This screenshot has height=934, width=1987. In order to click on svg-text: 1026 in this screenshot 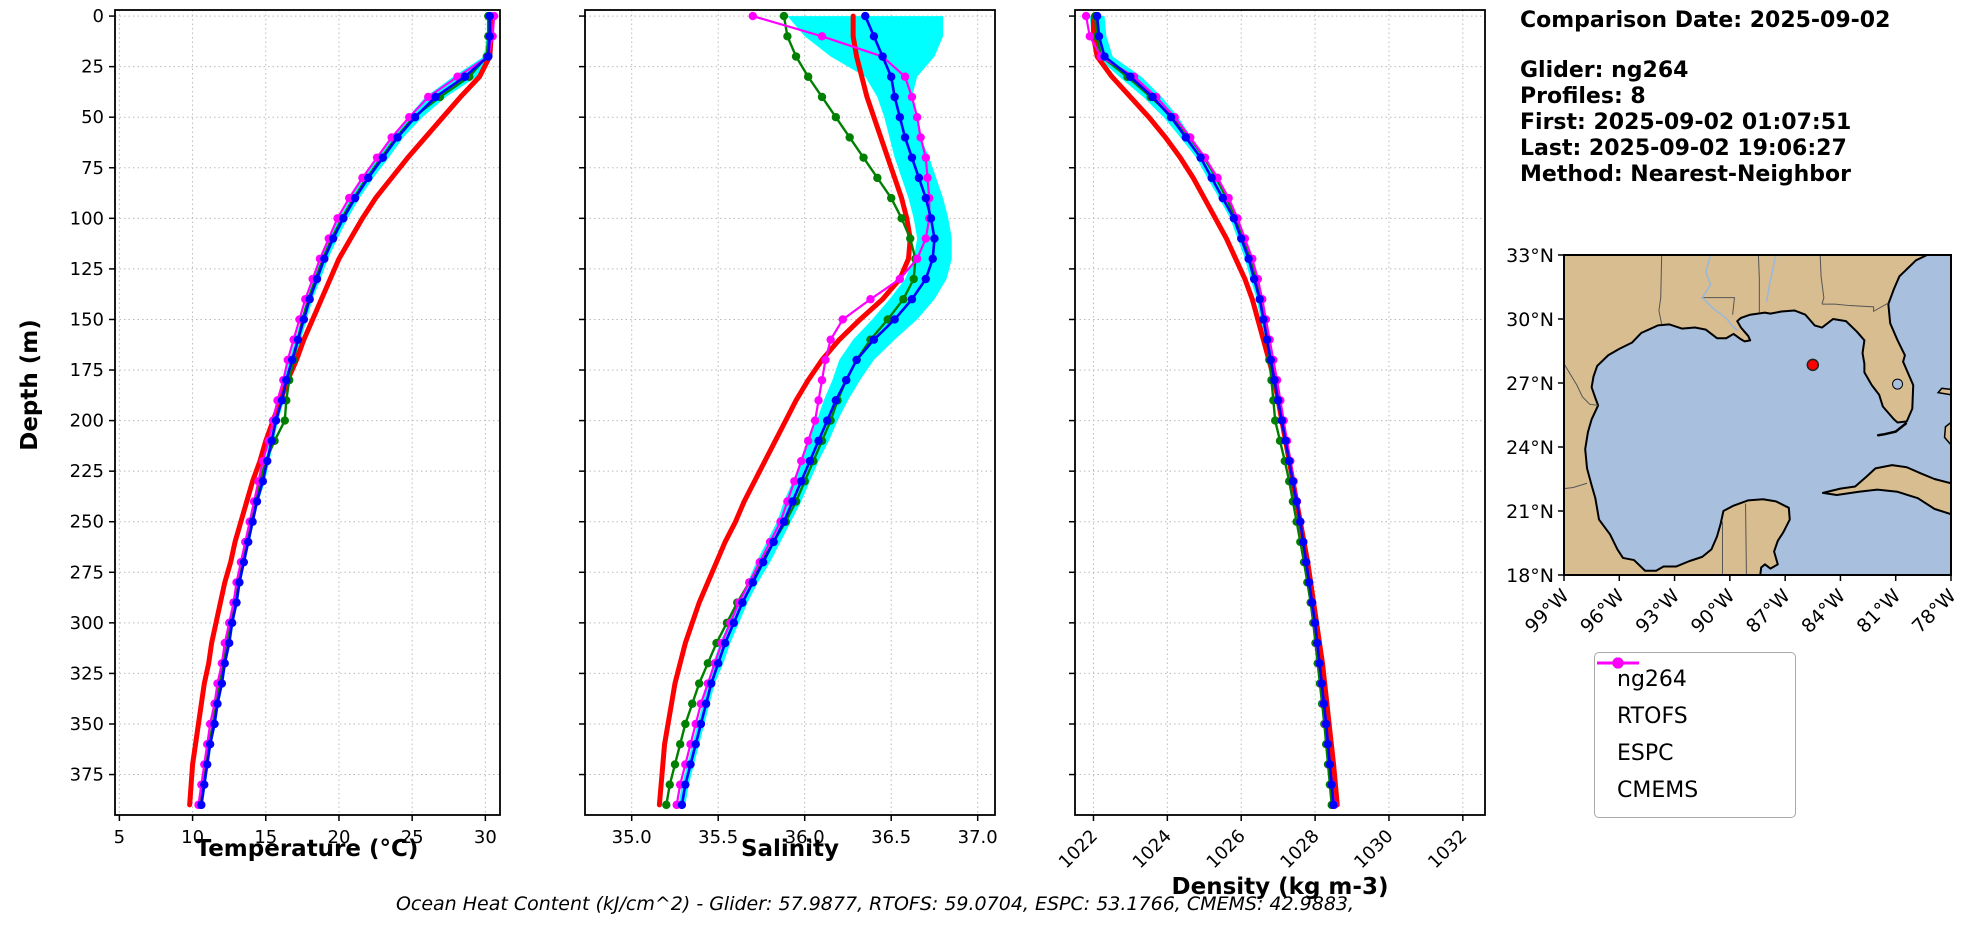, I will do `click(1226, 849)`.